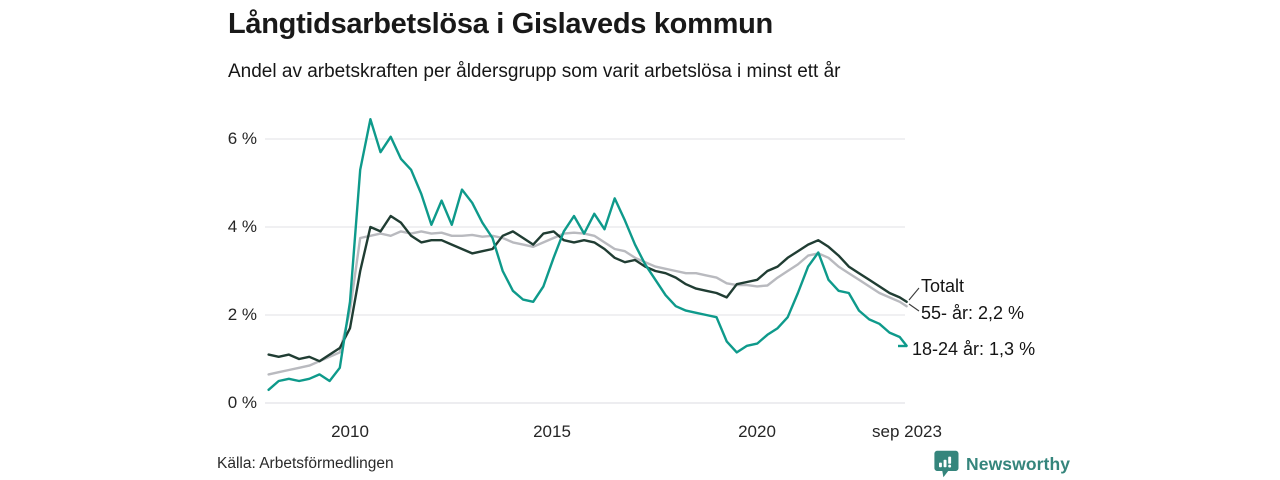 The image size is (1280, 480). I want to click on source-note: Källa: Arbetsförmedlingen, so click(305, 463).